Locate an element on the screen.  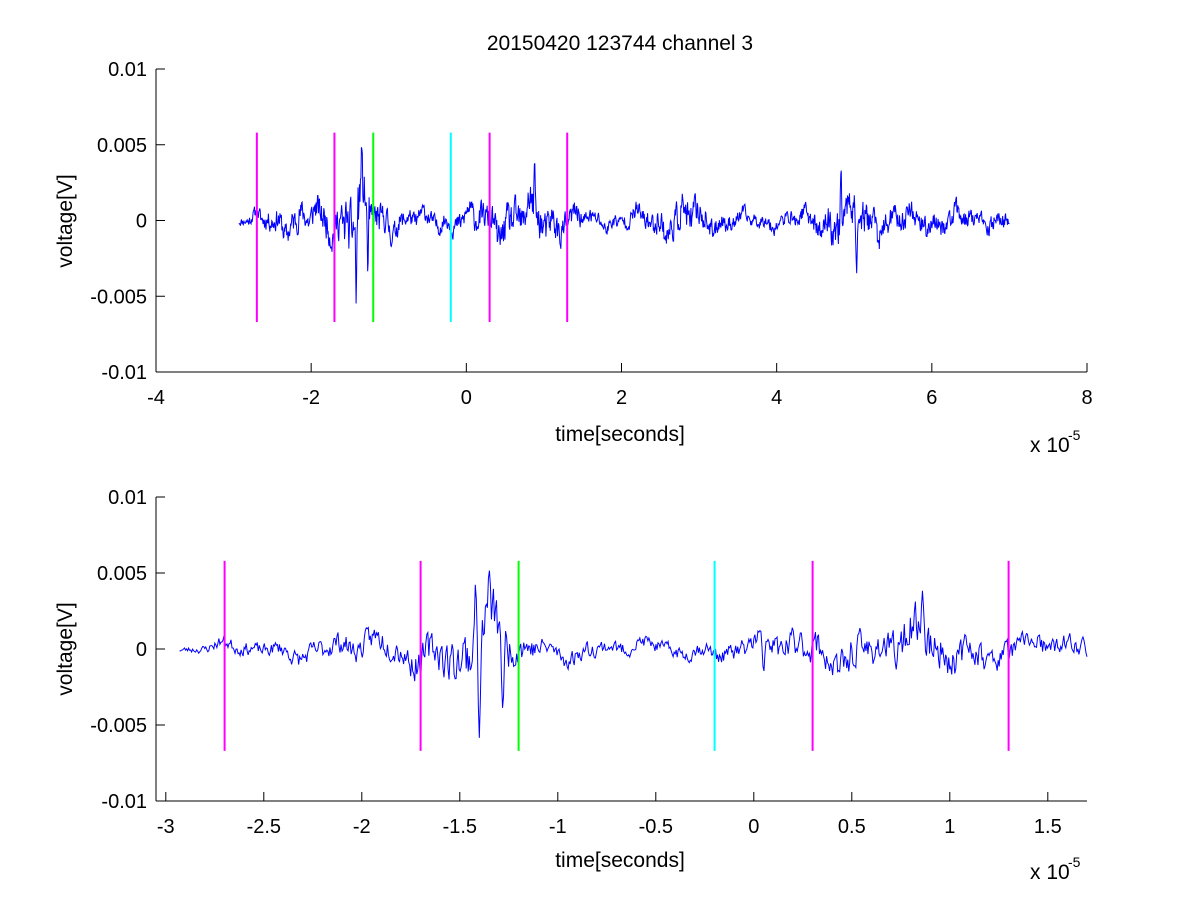
bottom-y-tick-label-0: -0.01 is located at coordinates (124, 802).